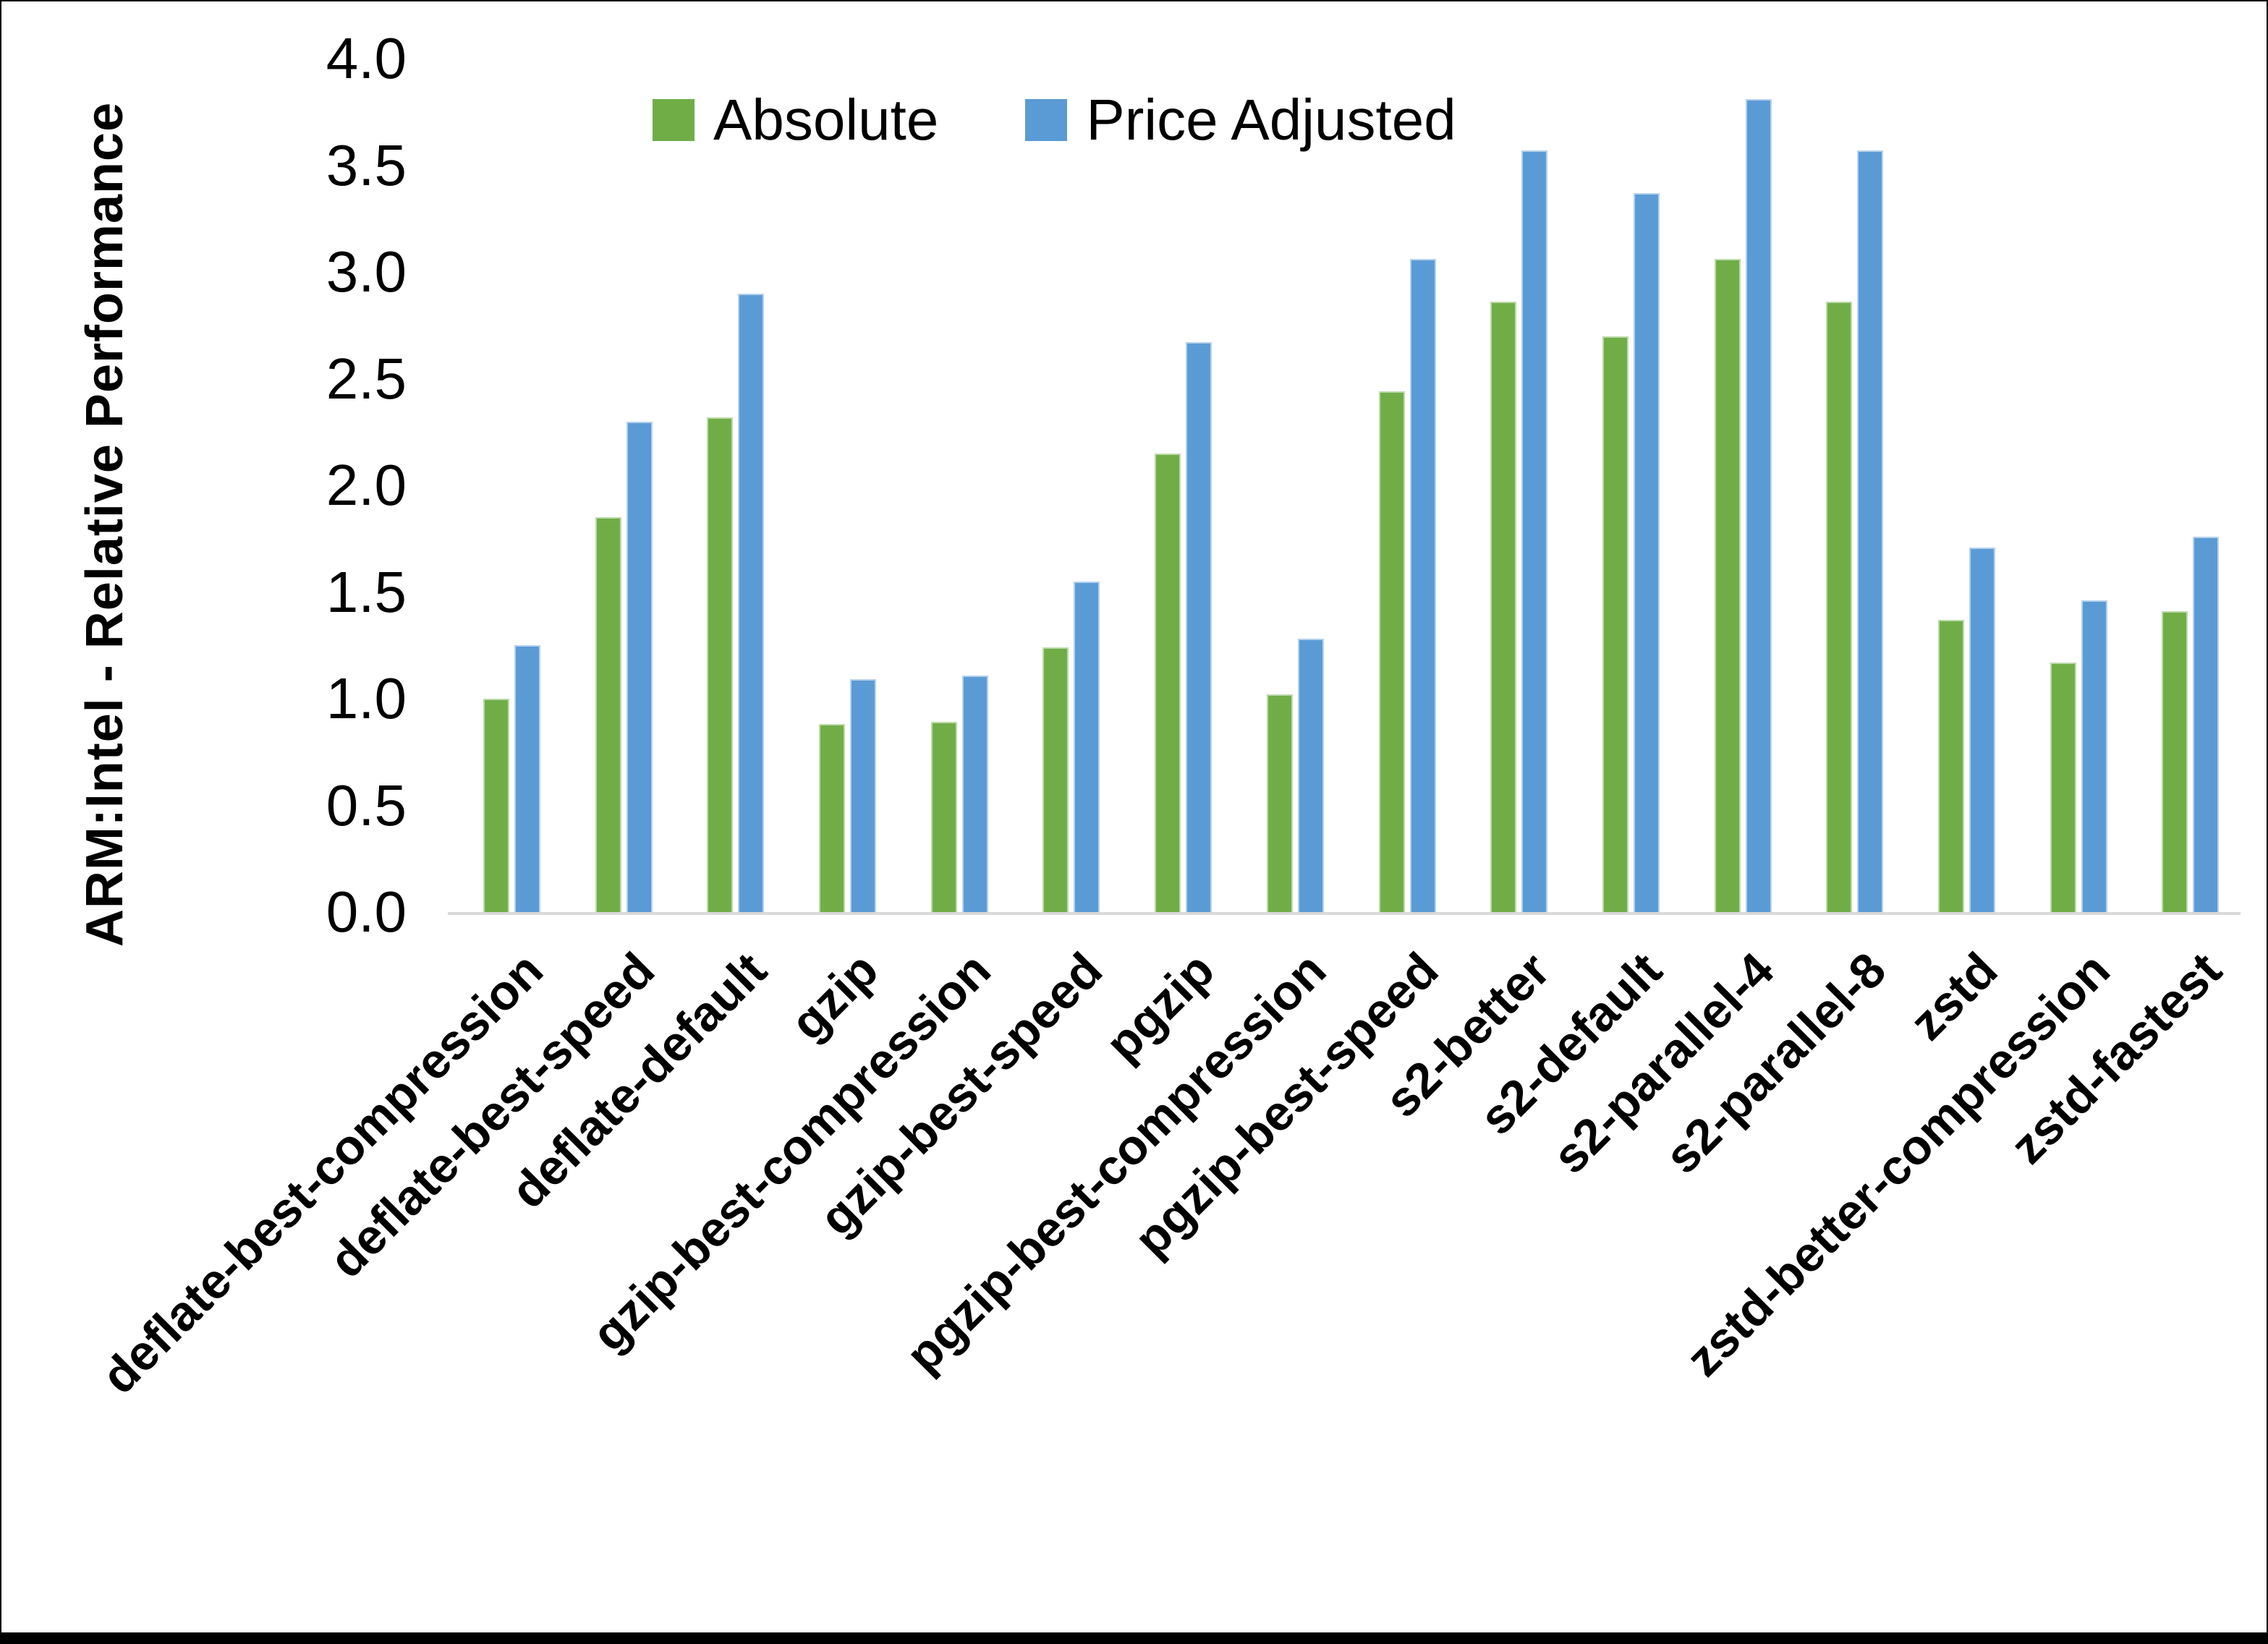 Image resolution: width=2268 pixels, height=1644 pixels. Describe the element at coordinates (1950, 765) in the screenshot. I see `bar-absolute-zstd` at that location.